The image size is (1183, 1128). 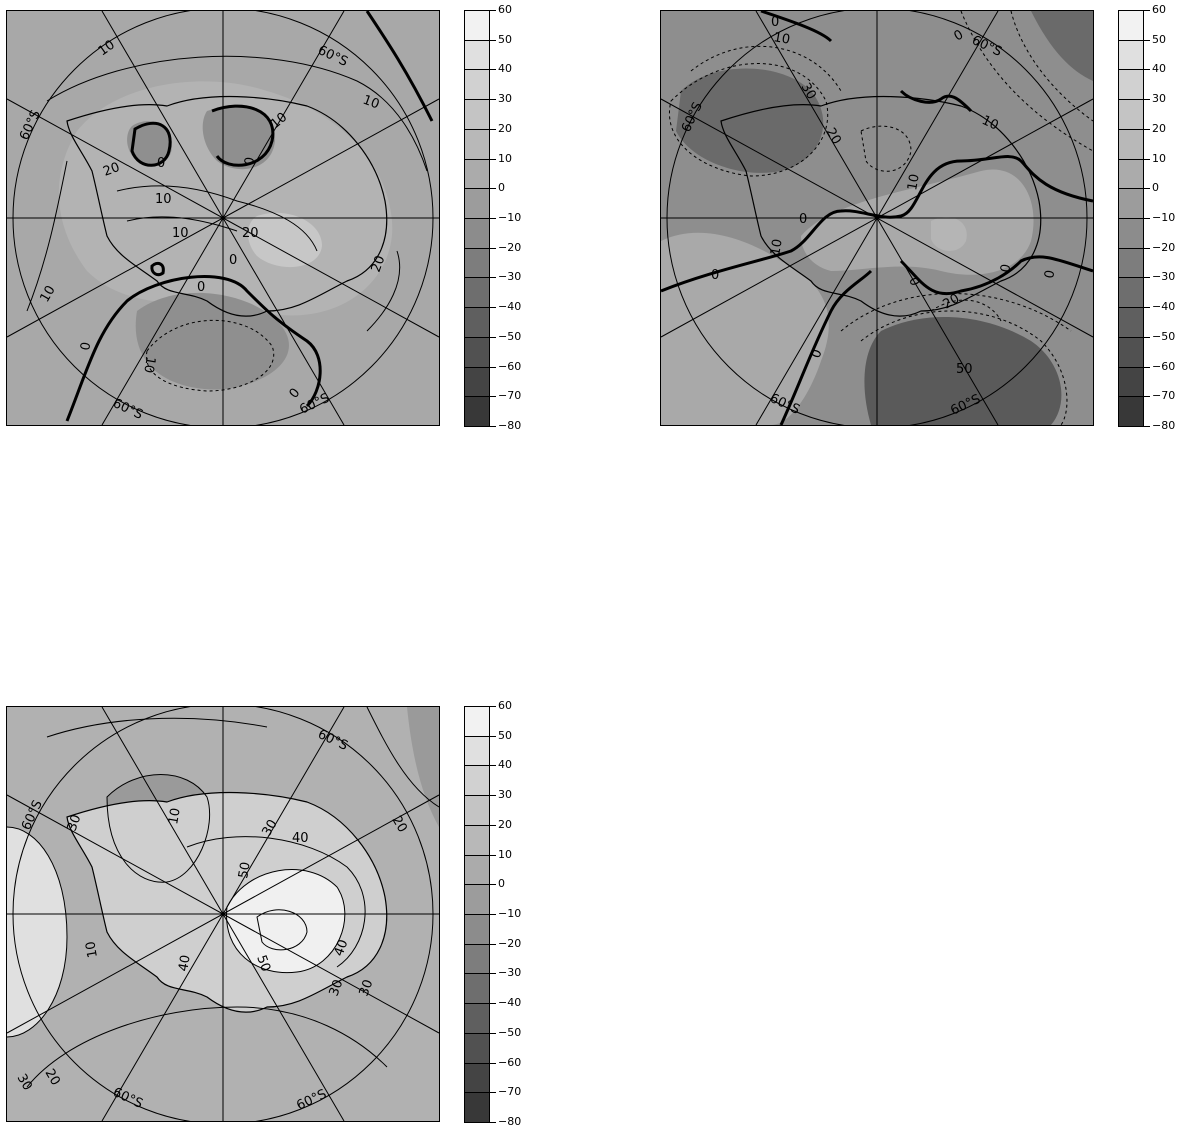 What do you see at coordinates (510, 277) in the screenshot?
I see `colorbar-tick-label: −30` at bounding box center [510, 277].